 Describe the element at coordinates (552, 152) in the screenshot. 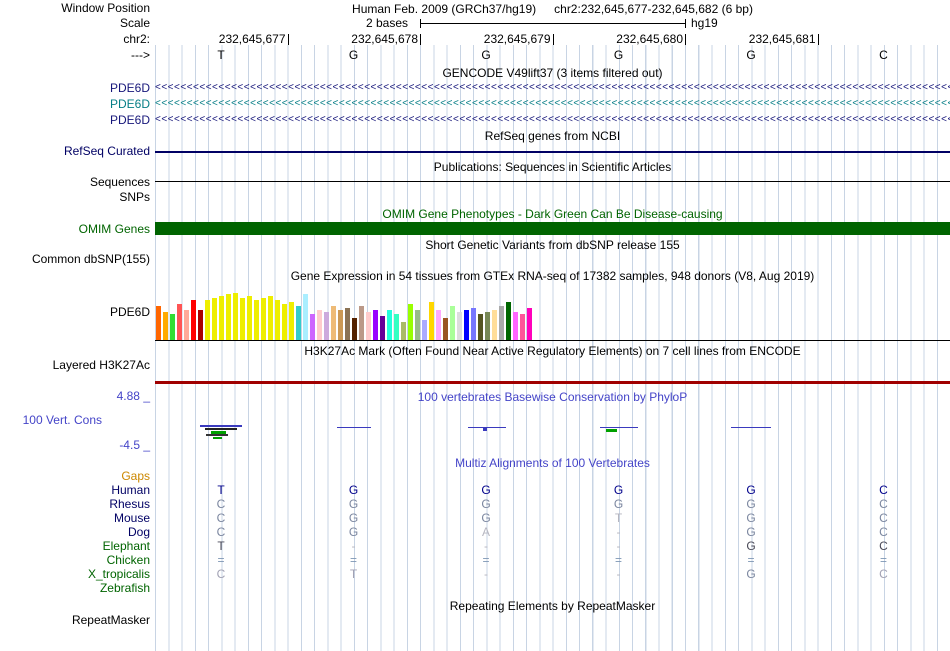

I see `refseq-gene-line` at that location.